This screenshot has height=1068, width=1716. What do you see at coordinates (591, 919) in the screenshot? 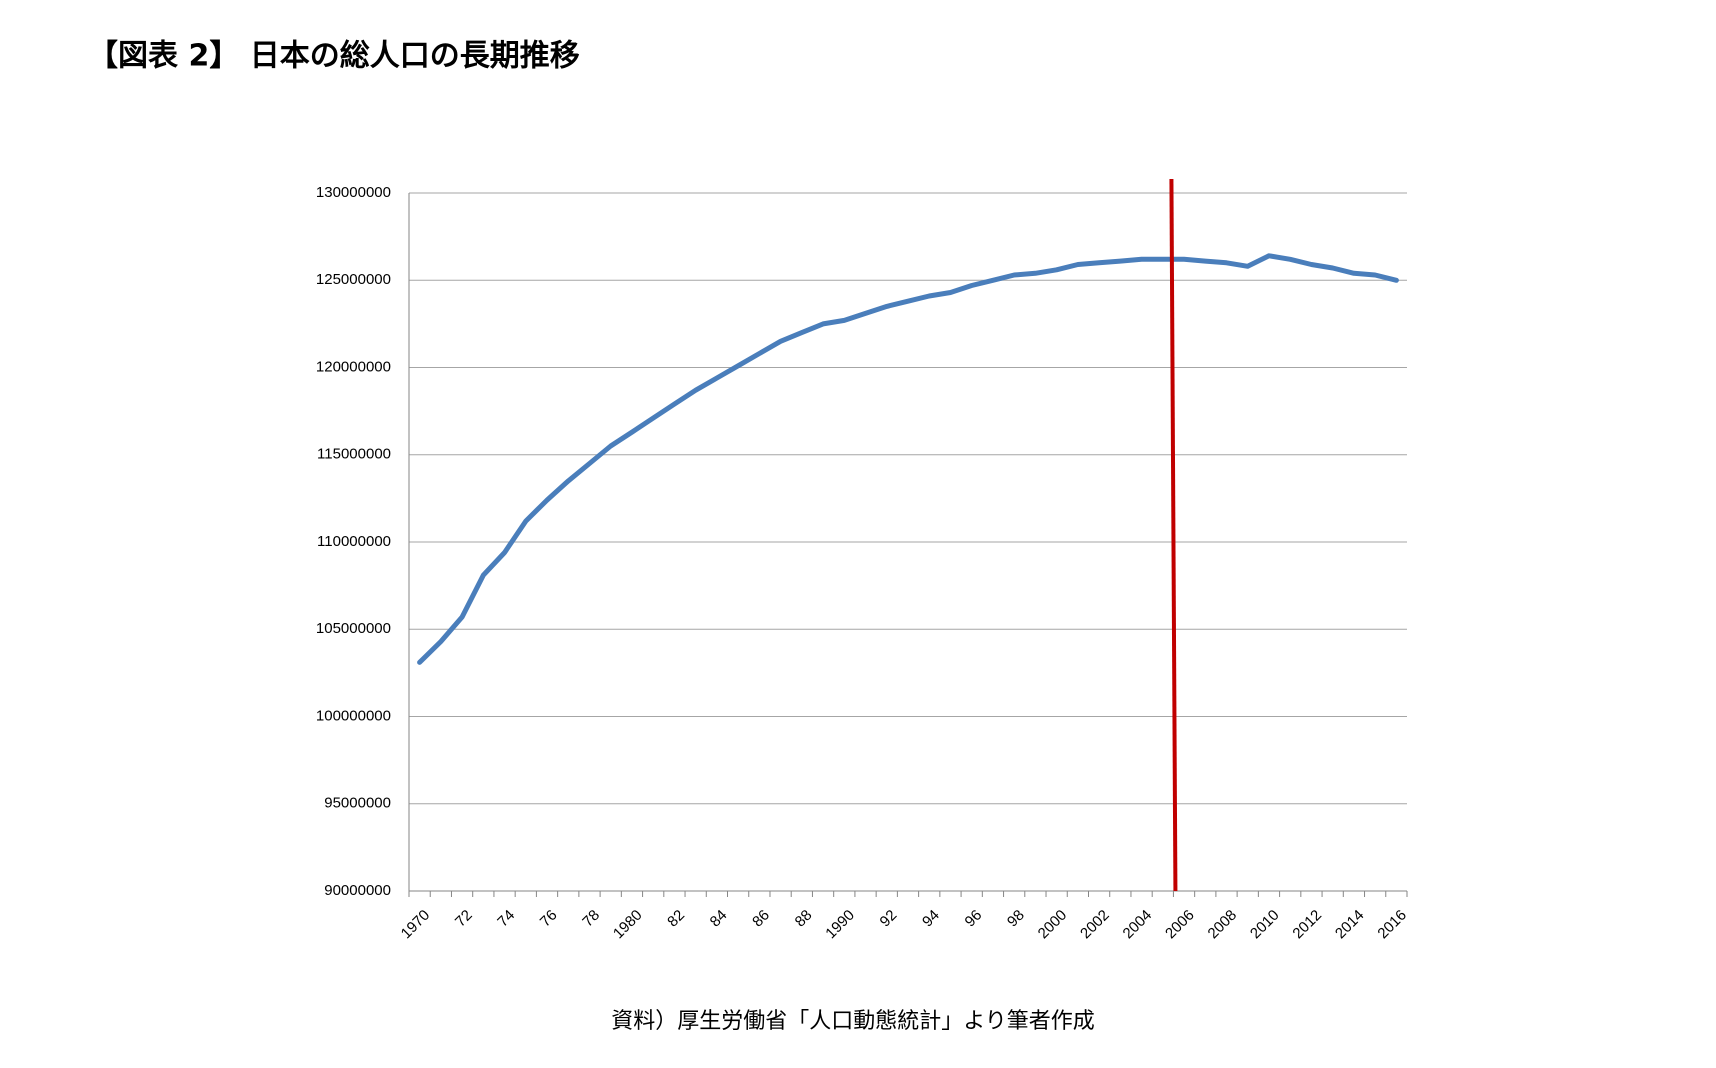
I see `x-tick-label: 78` at bounding box center [591, 919].